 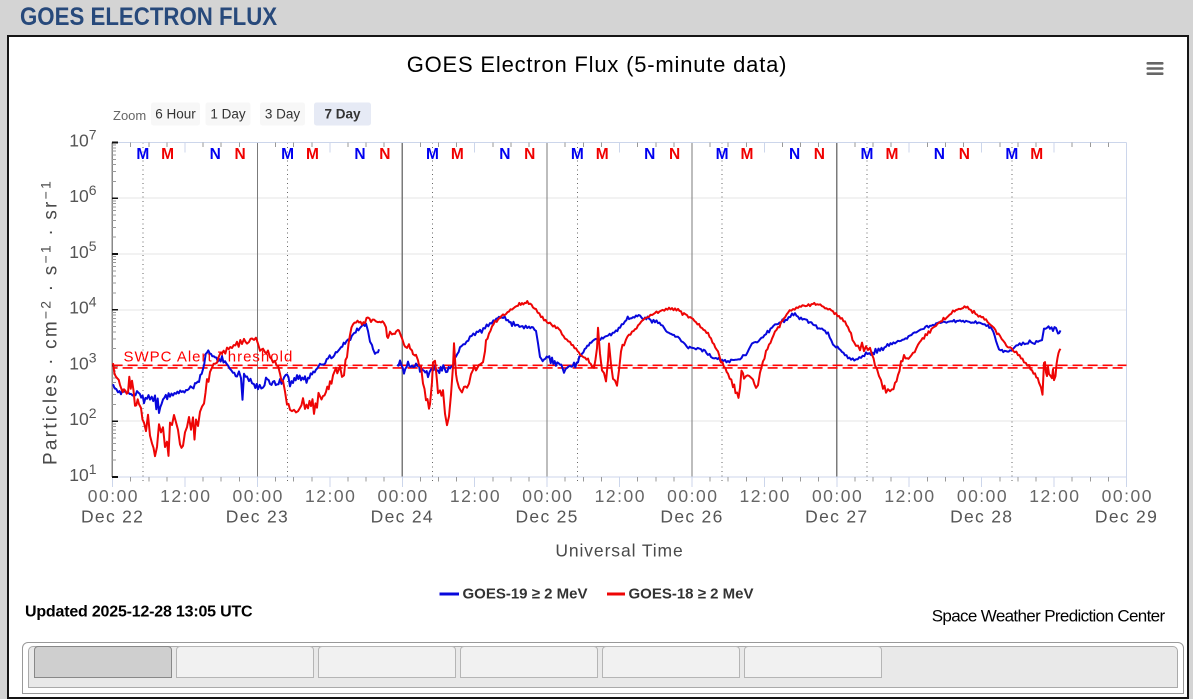 What do you see at coordinates (82, 417) in the screenshot?
I see `svg-text: 10²` at bounding box center [82, 417].